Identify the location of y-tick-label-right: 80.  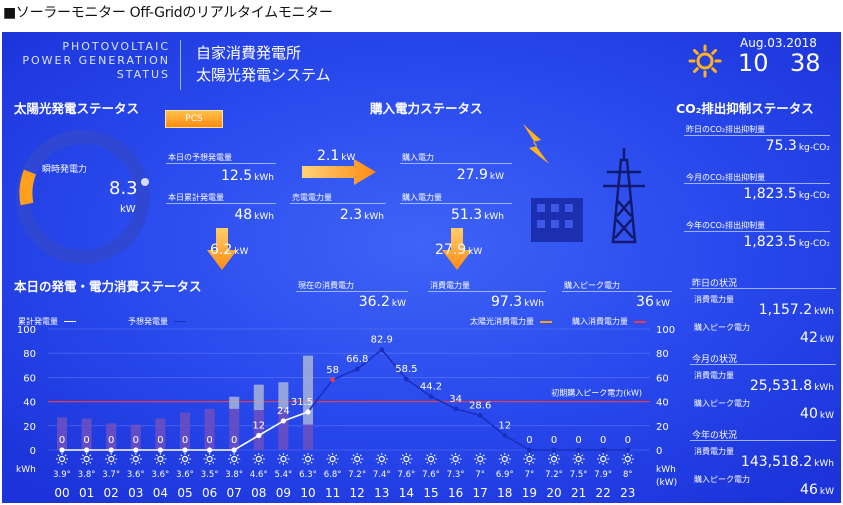
(662, 354).